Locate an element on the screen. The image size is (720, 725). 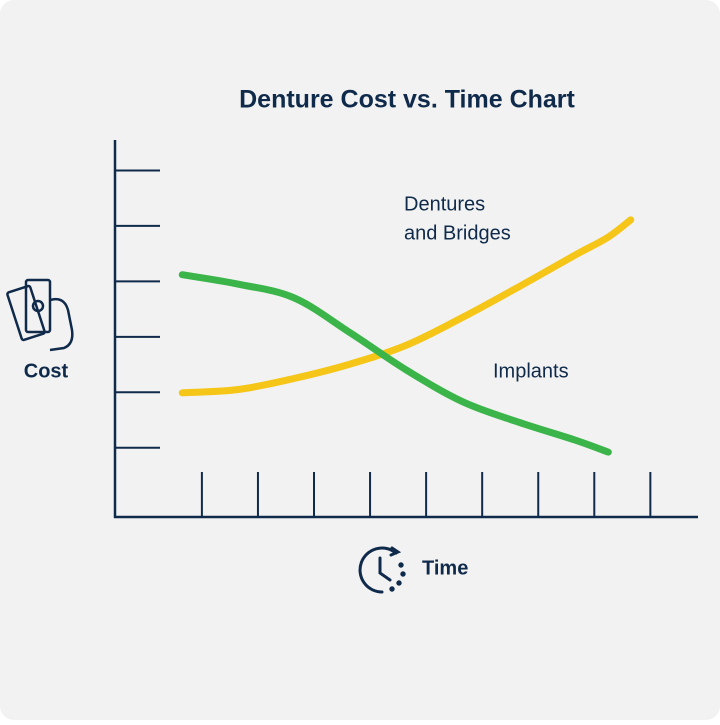
cost-icon is located at coordinates (40, 315).